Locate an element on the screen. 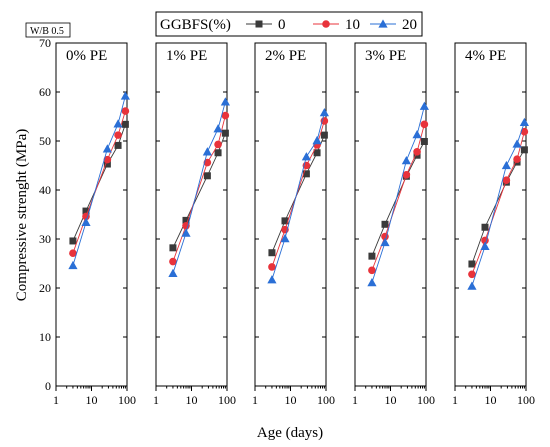 This screenshot has width=550, height=447. x-axis-title: Age (days) is located at coordinates (290, 433).